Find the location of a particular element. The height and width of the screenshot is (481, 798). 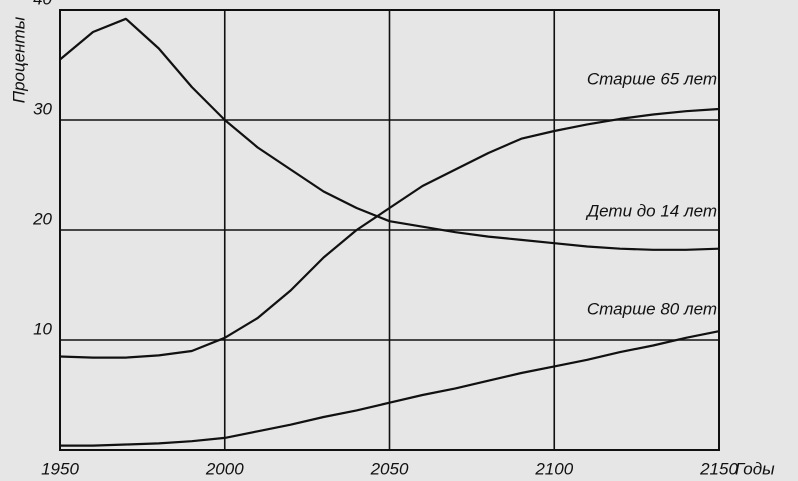

x-tick-label: 2100 is located at coordinates (553, 468).